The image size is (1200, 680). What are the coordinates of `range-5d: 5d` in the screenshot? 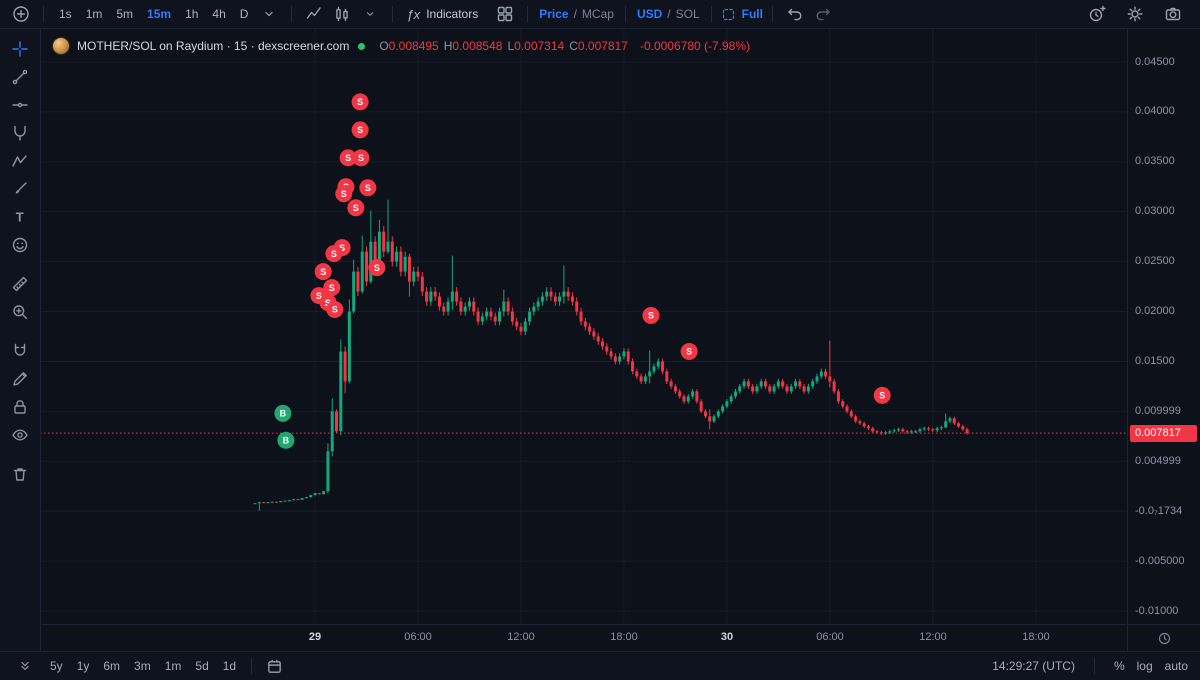 It's located at (201, 666).